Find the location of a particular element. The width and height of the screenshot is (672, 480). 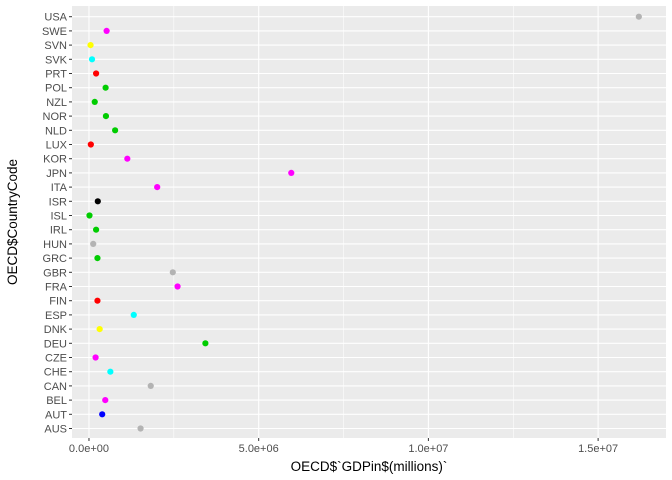

y-tick-label: DNK is located at coordinates (56, 330).